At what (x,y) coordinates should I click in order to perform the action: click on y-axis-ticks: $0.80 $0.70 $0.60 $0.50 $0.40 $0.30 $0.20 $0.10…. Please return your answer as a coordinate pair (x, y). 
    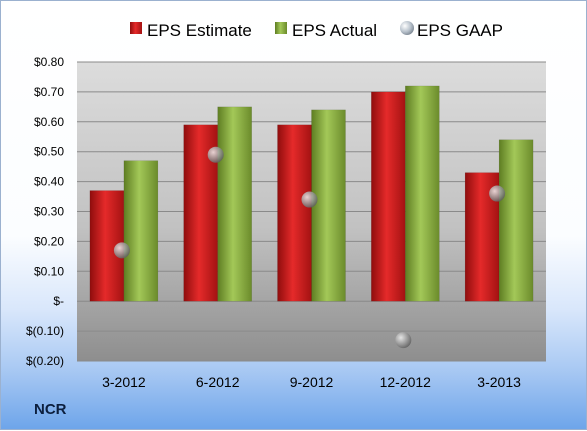
    Looking at the image, I should click on (45, 211).